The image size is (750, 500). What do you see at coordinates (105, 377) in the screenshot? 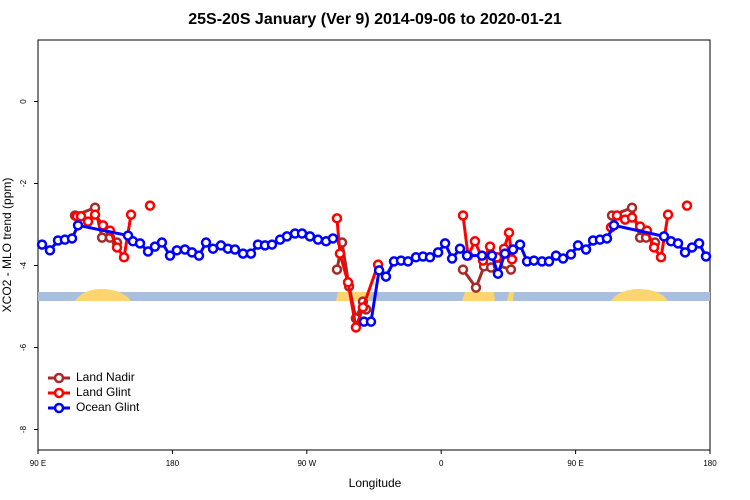
I see `legend-label: Land Nadir` at bounding box center [105, 377].